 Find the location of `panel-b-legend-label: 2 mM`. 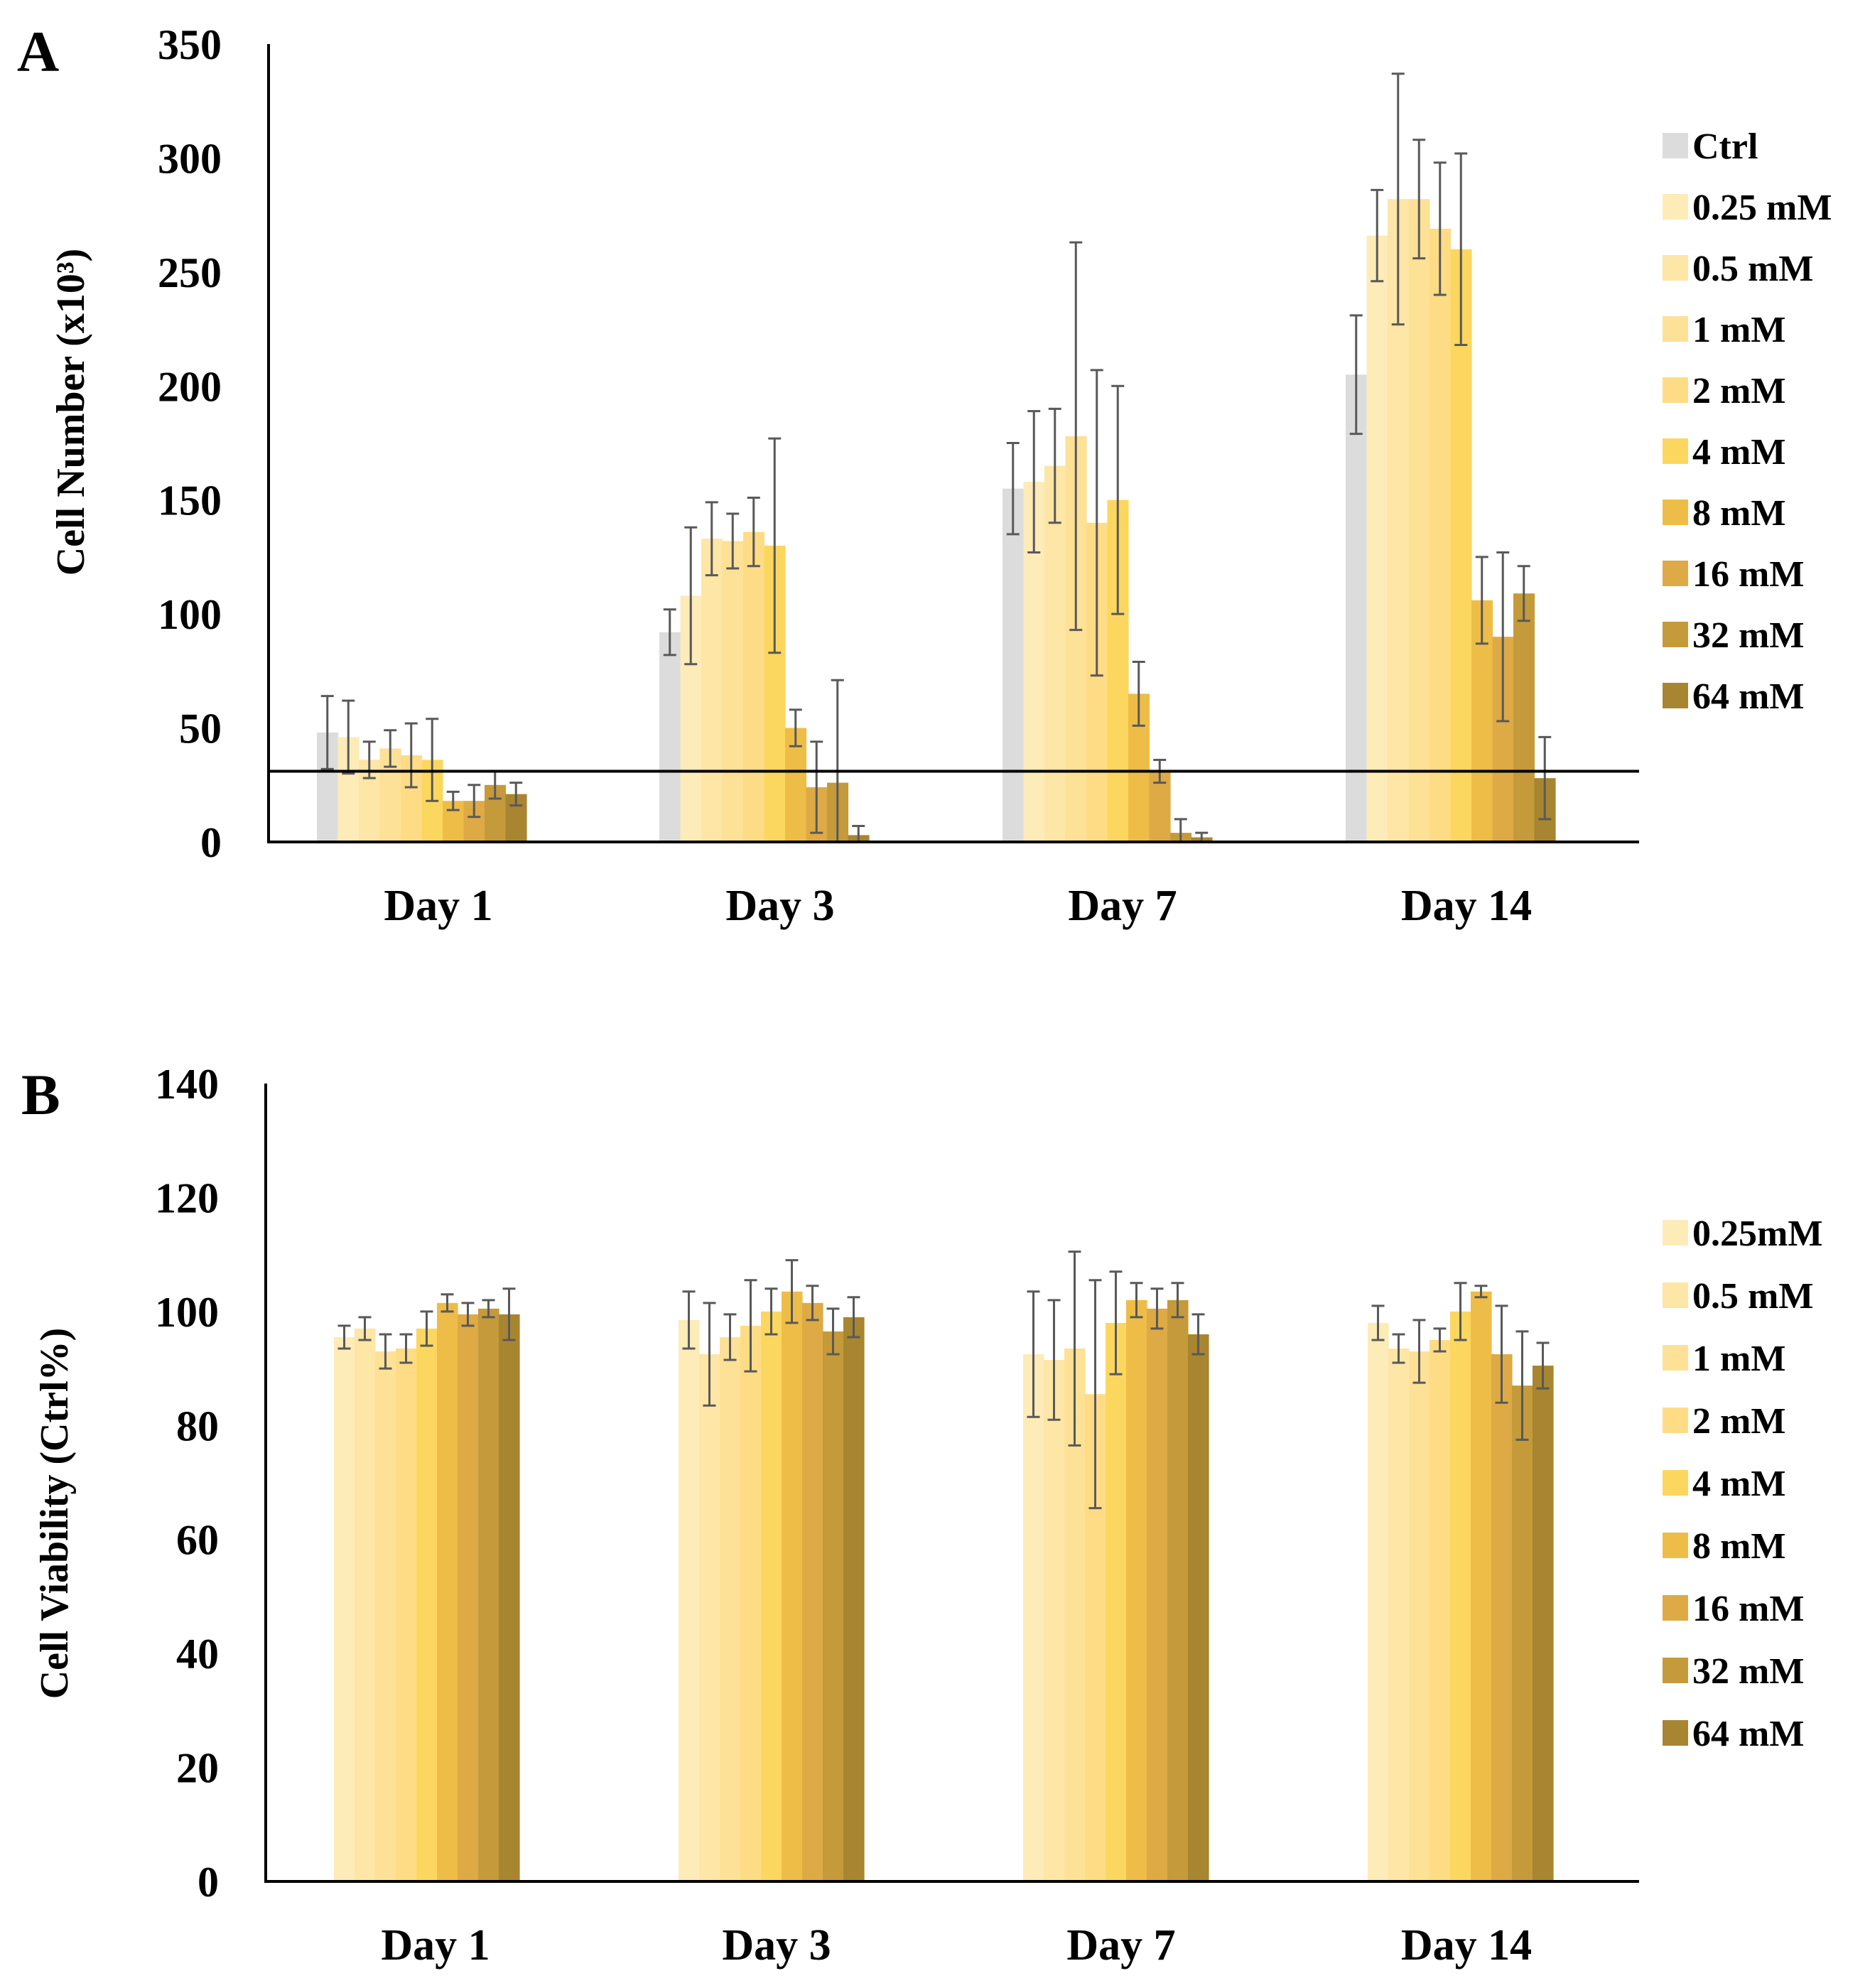

panel-b-legend-label: 2 mM is located at coordinates (1738, 1421).